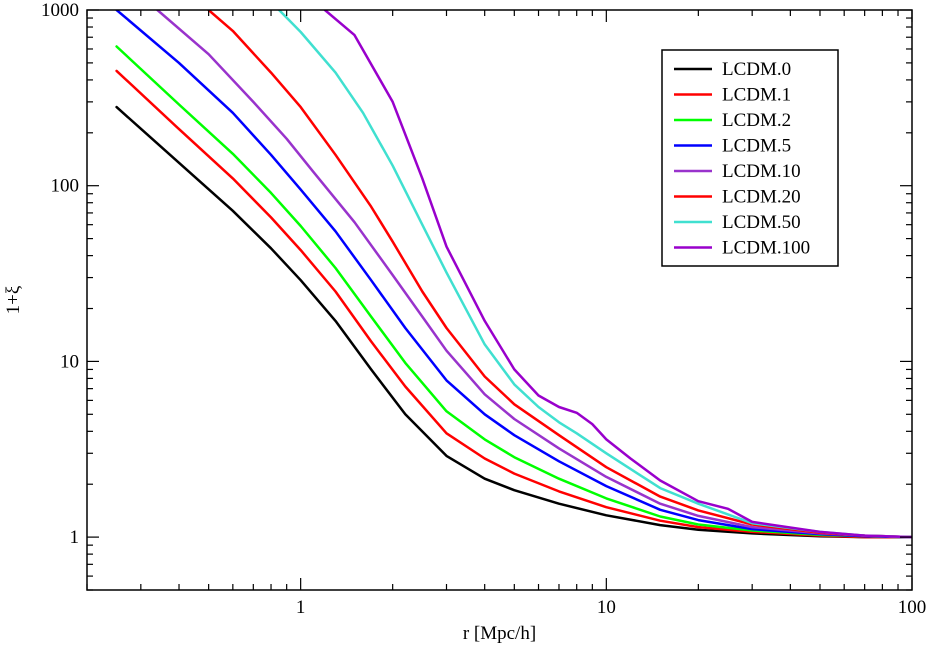 The width and height of the screenshot is (932, 645). What do you see at coordinates (912, 607) in the screenshot?
I see `x-tick-label: 100` at bounding box center [912, 607].